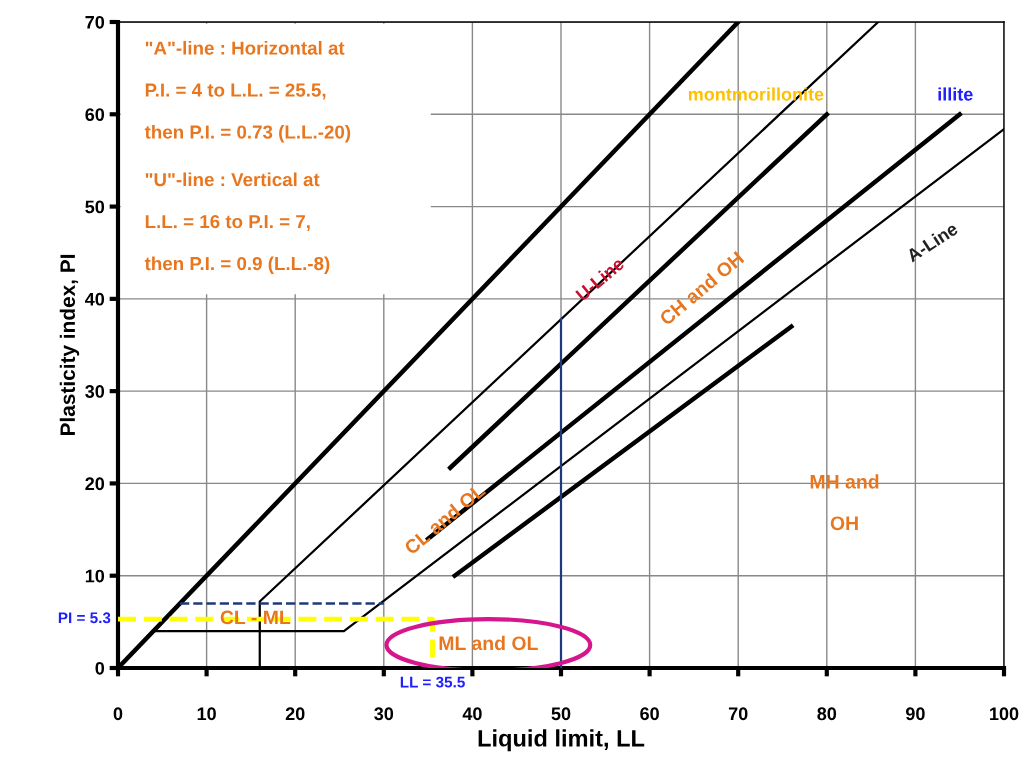 The height and width of the screenshot is (767, 1030). Describe the element at coordinates (95, 484) in the screenshot. I see `y-tick-label: 20` at that location.